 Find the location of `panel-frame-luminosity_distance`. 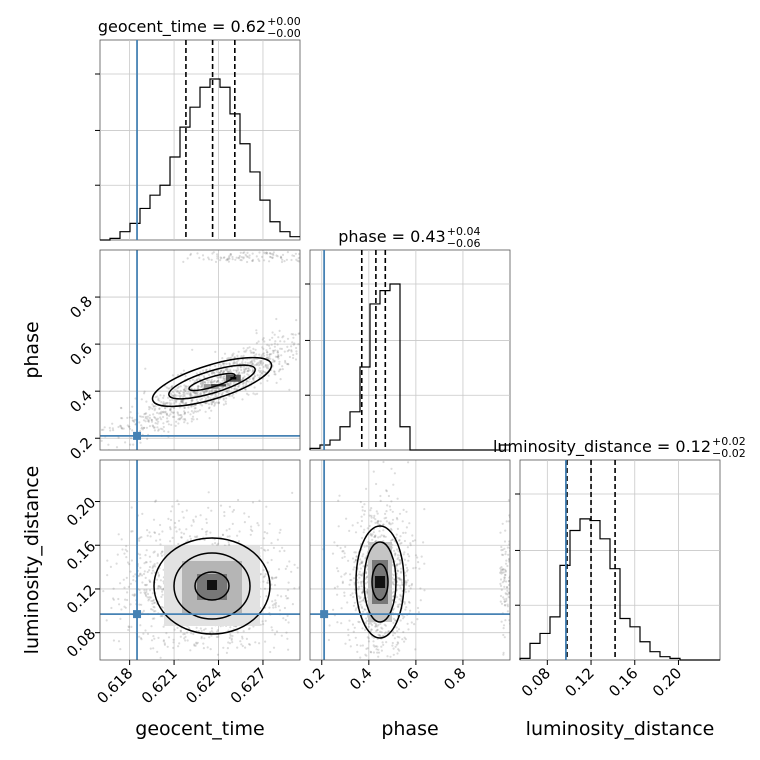

panel-frame-luminosity_distance is located at coordinates (620, 560).